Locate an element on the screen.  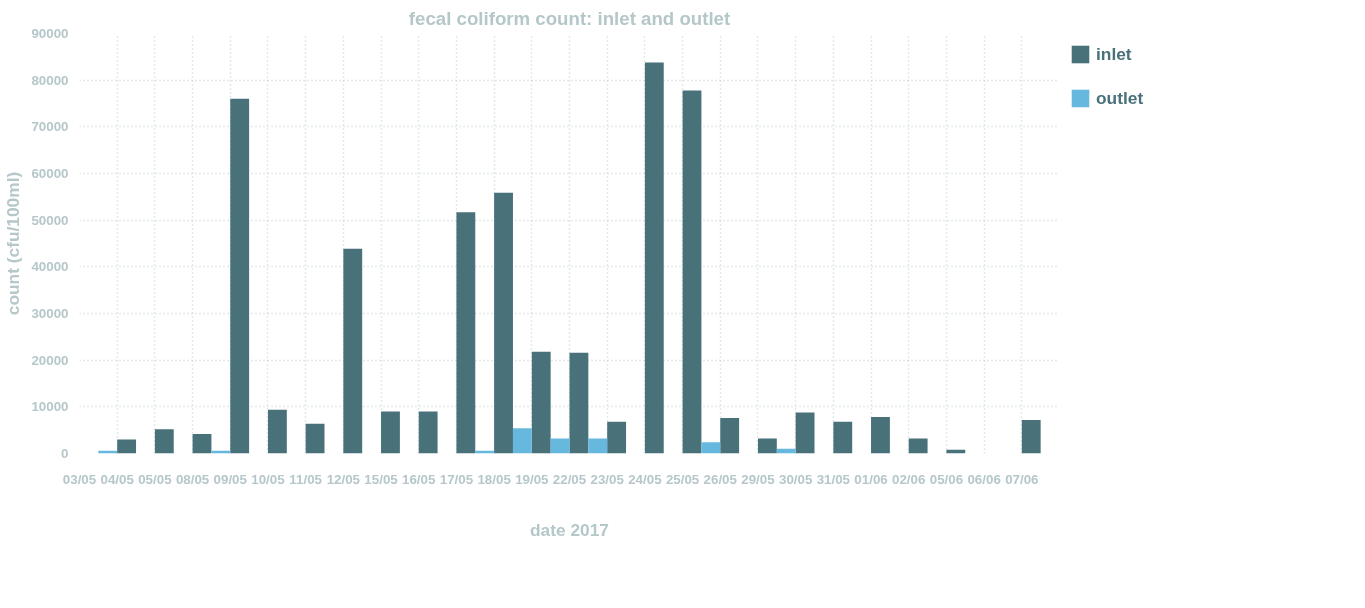
x-tick-label: 06/06 is located at coordinates (984, 479).